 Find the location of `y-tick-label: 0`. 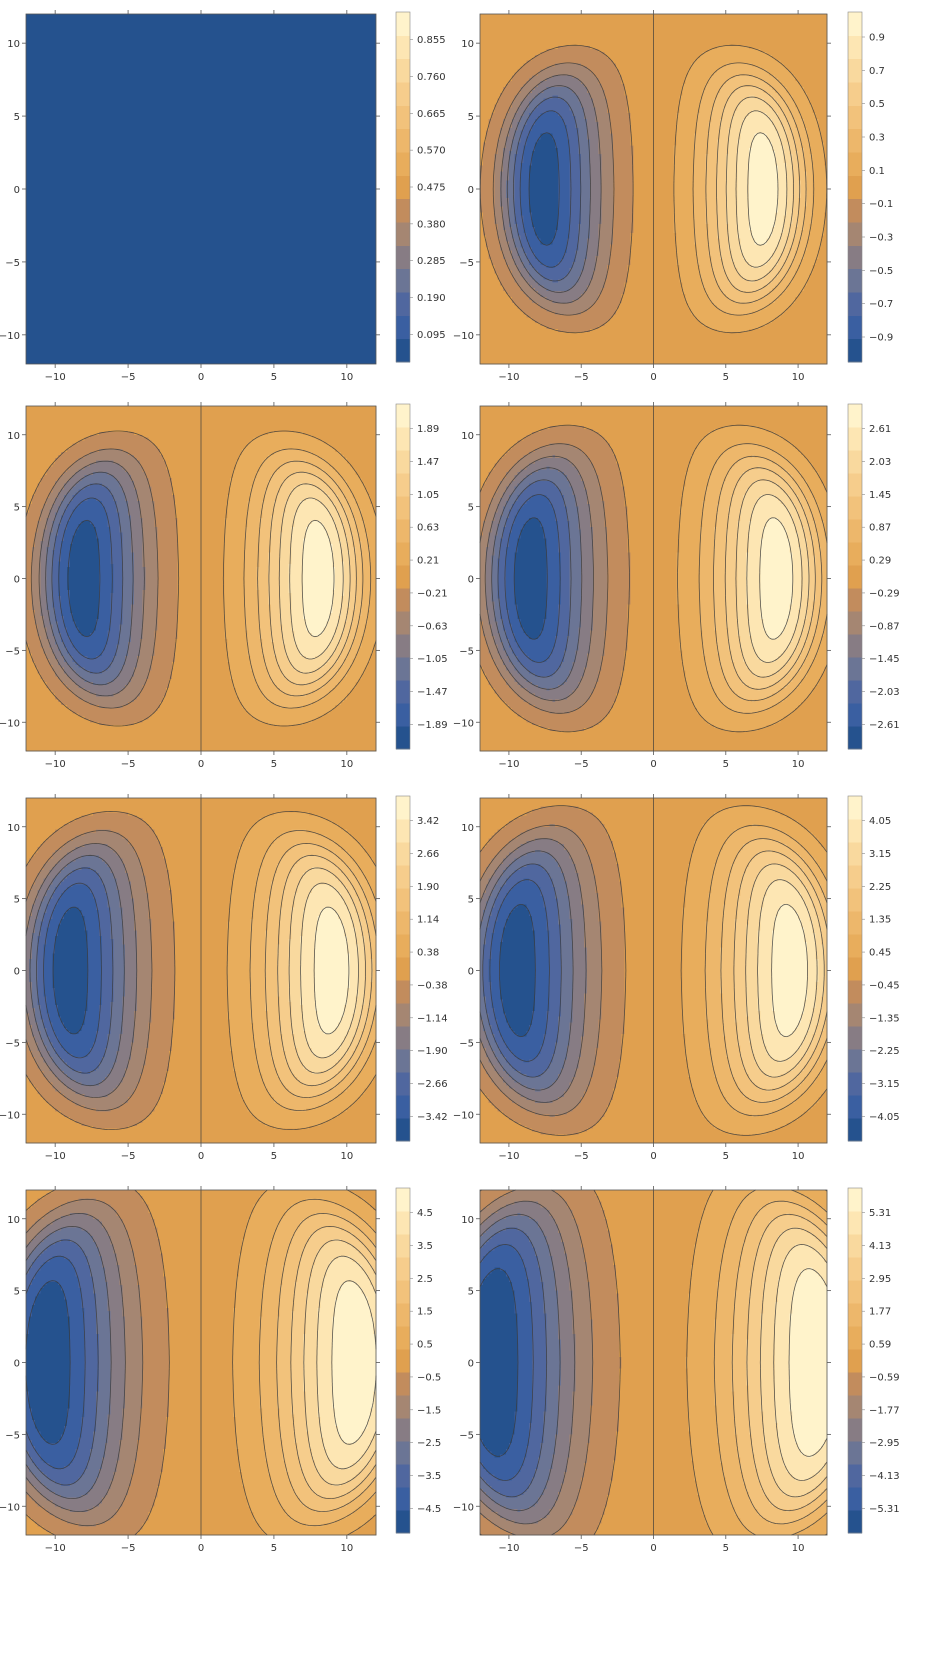

y-tick-label: 0 is located at coordinates (471, 580).